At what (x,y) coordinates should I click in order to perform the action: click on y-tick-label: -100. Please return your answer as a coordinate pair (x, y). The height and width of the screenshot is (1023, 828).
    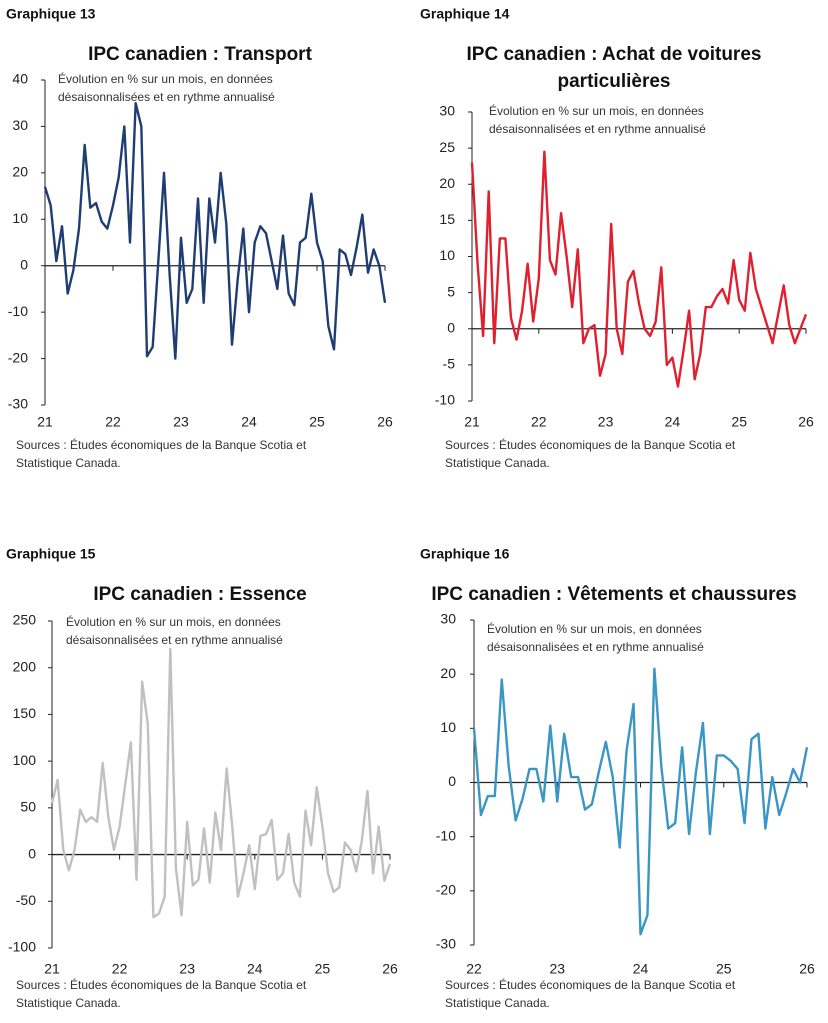
    Looking at the image, I should click on (22, 947).